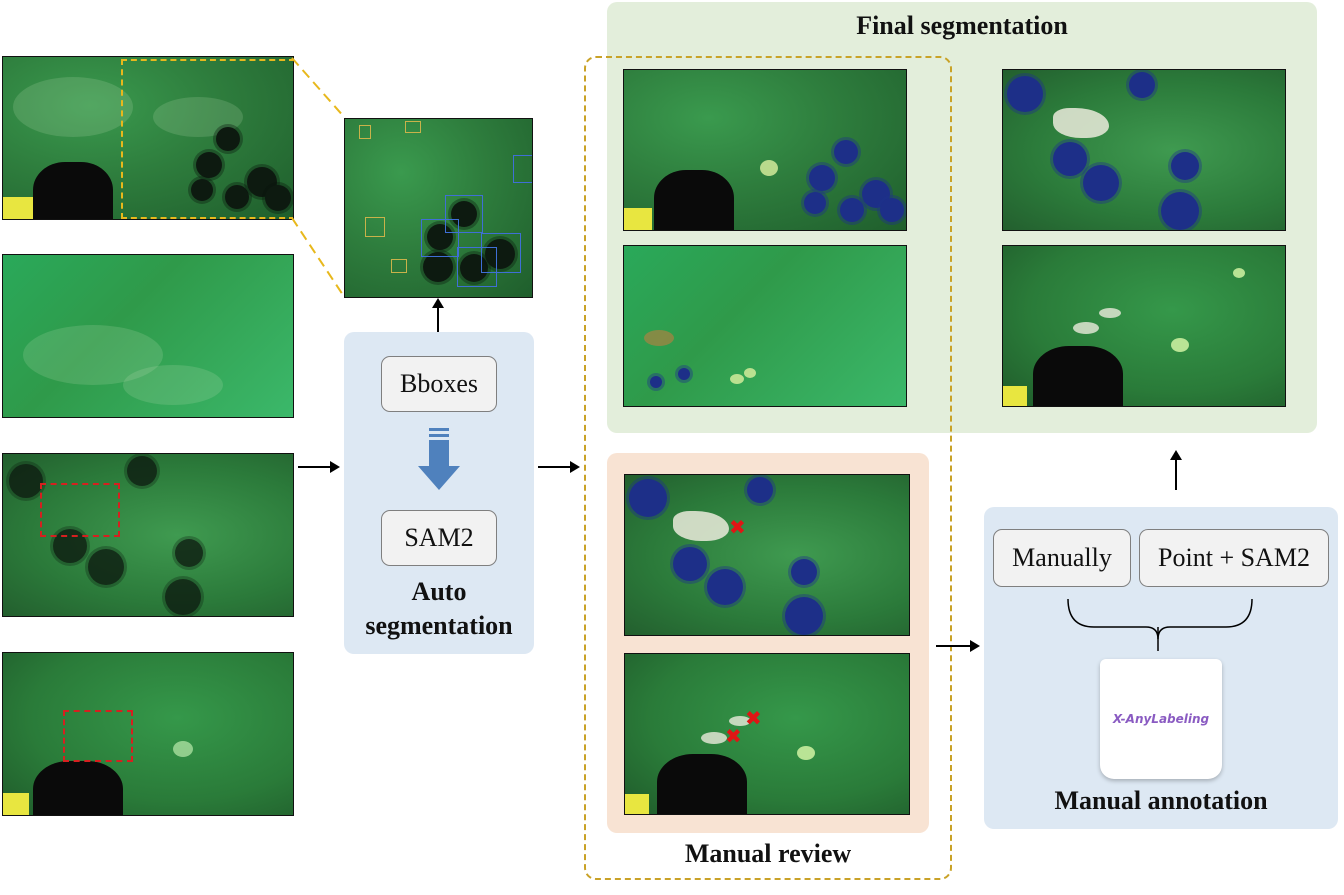  I want to click on manually-label: Manually, so click(1062, 557).